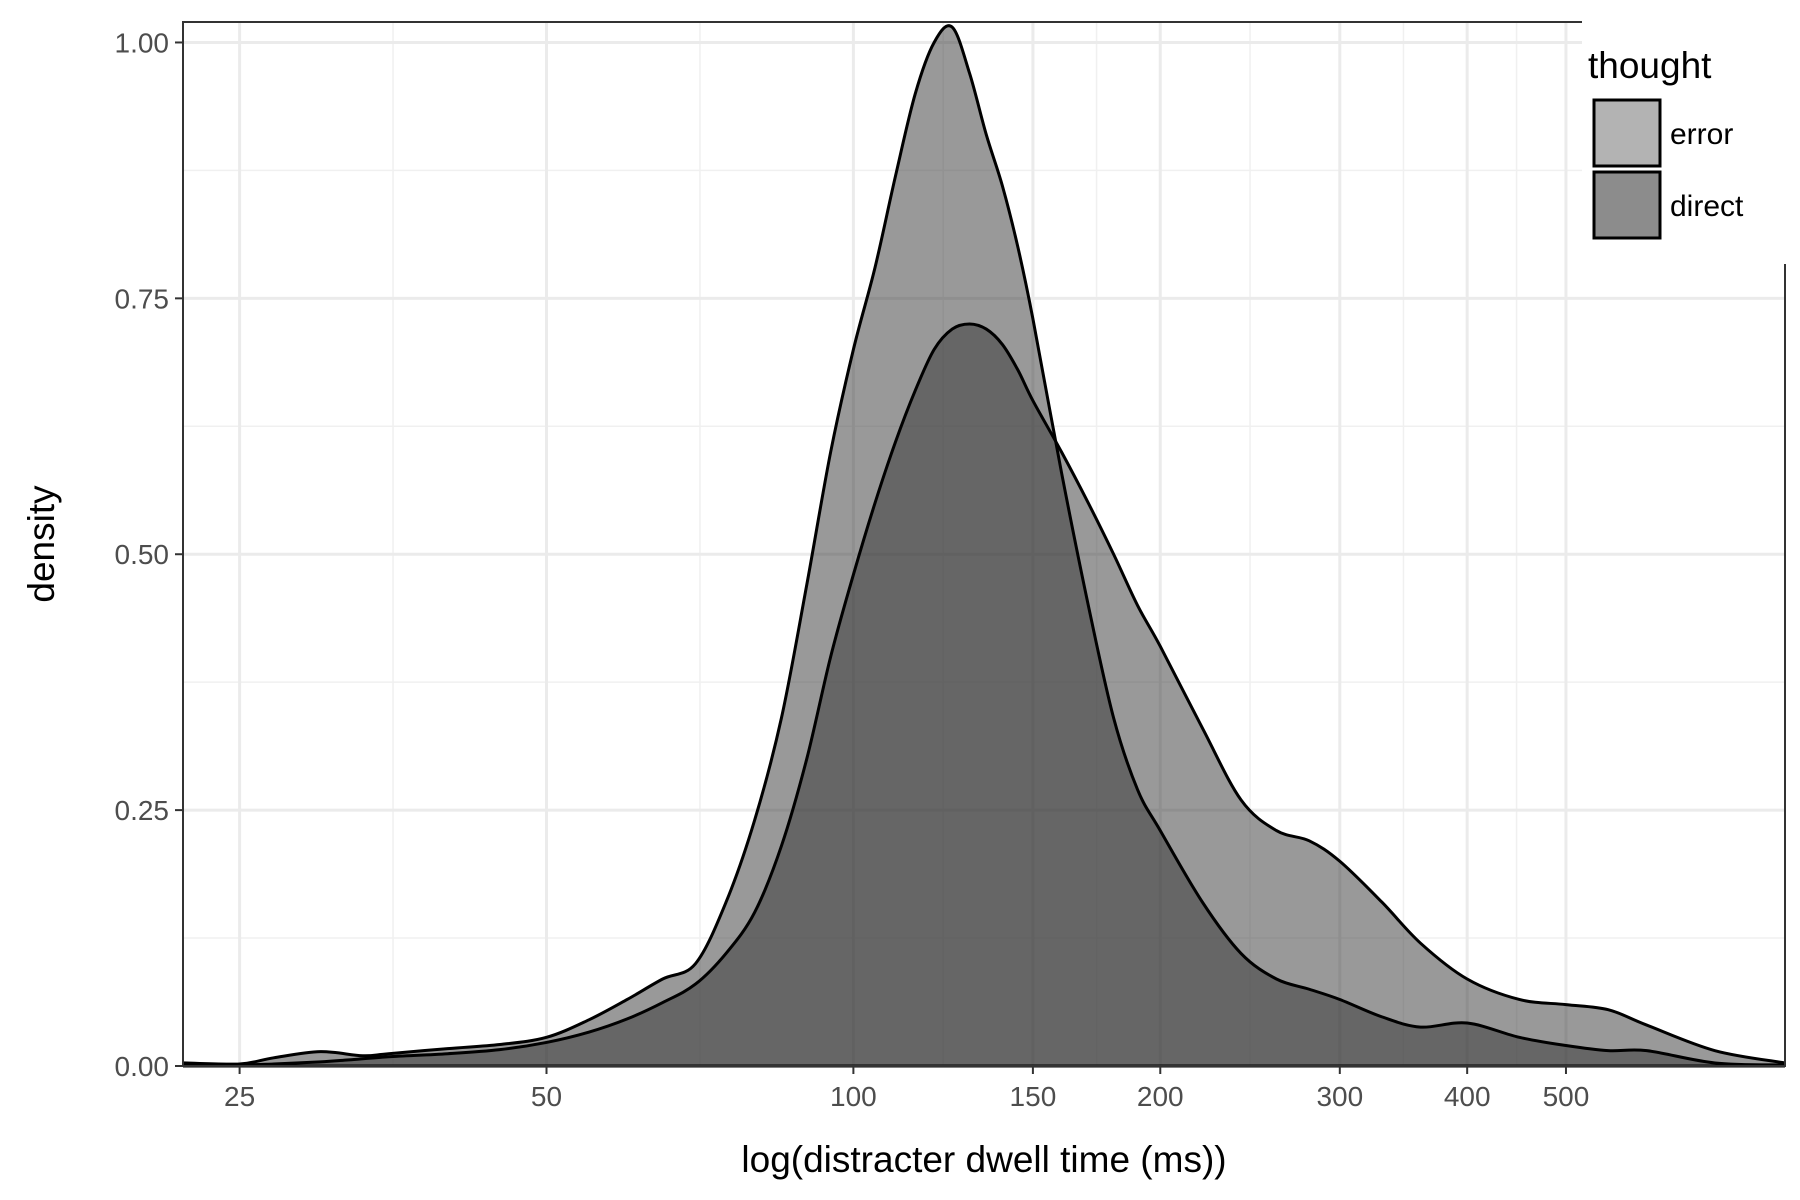 The image size is (1800, 1200). Describe the element at coordinates (1668, 169) in the screenshot. I see `legend-keys: error direct` at that location.